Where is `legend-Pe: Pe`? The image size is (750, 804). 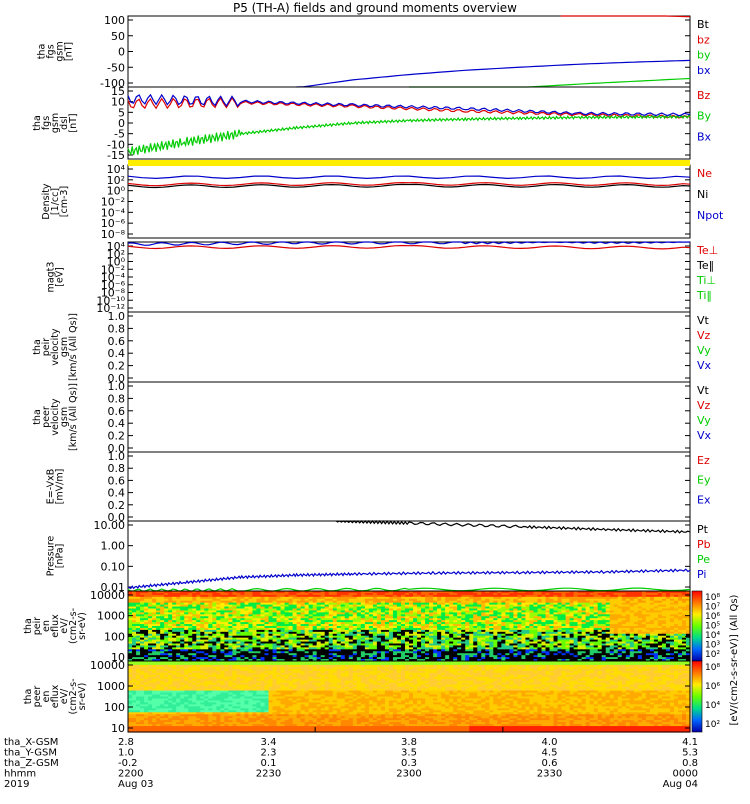 legend-Pe: Pe is located at coordinates (703, 559).